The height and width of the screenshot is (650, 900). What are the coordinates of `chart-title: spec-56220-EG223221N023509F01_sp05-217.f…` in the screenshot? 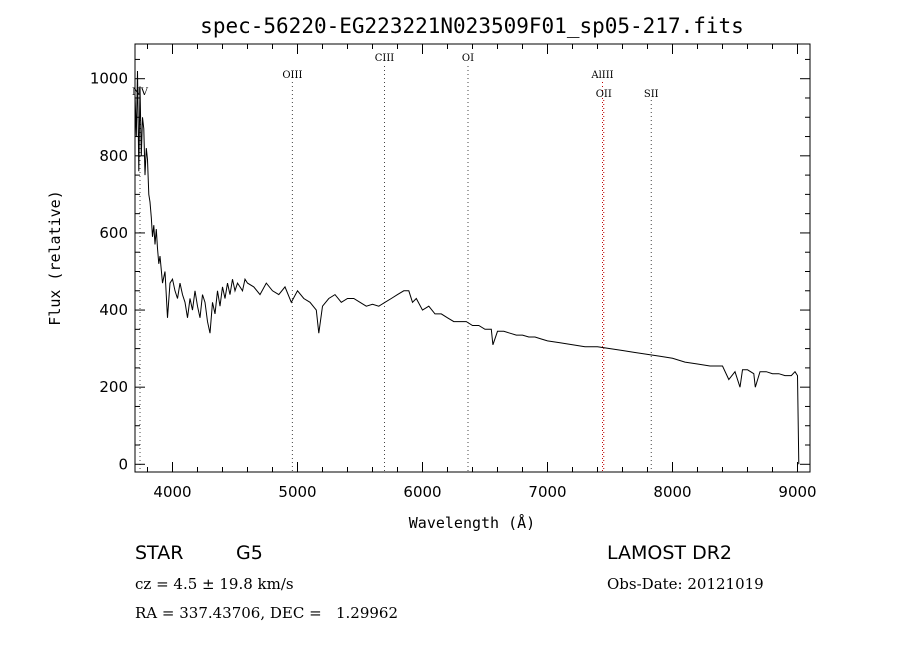 It's located at (472, 26).